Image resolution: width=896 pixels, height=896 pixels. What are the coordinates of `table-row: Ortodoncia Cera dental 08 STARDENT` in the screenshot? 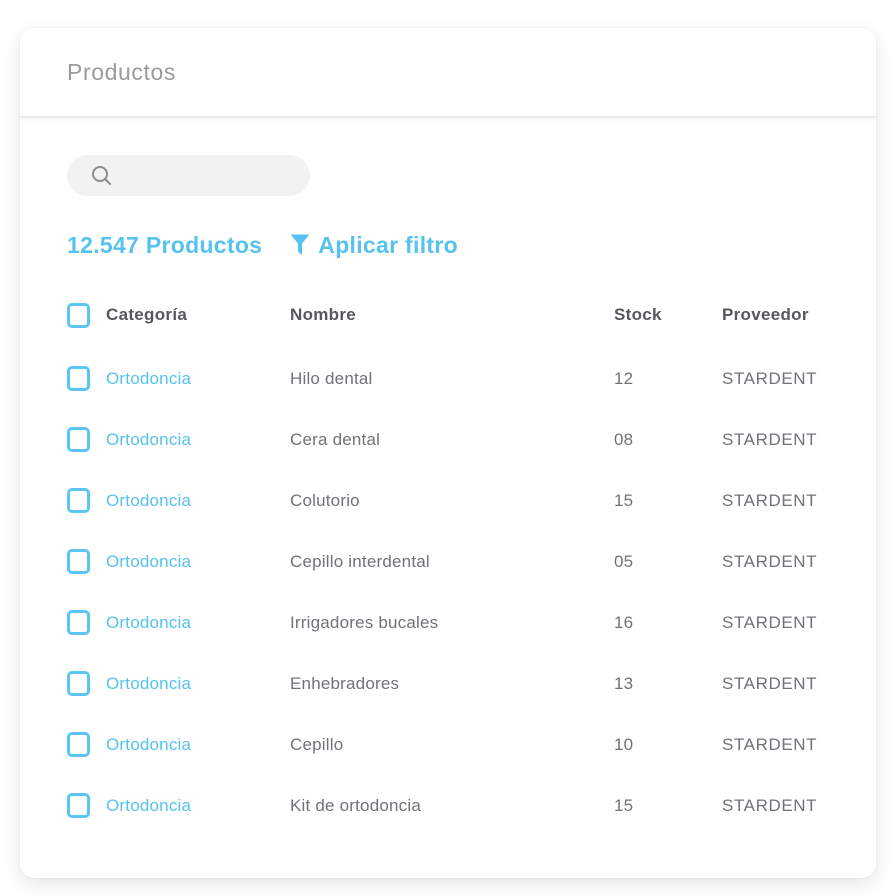 It's located at (448, 439).